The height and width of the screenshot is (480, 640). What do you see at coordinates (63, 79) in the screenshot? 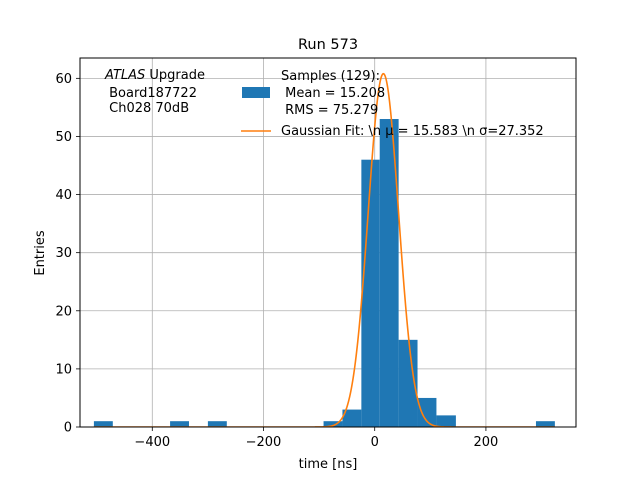
I see `y-tick-label: 60` at bounding box center [63, 79].